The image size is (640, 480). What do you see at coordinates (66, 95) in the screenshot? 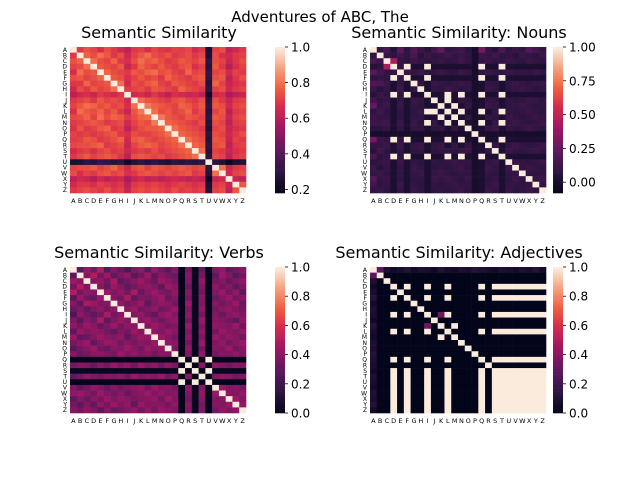
I see `y-tick-label: I` at bounding box center [66, 95].